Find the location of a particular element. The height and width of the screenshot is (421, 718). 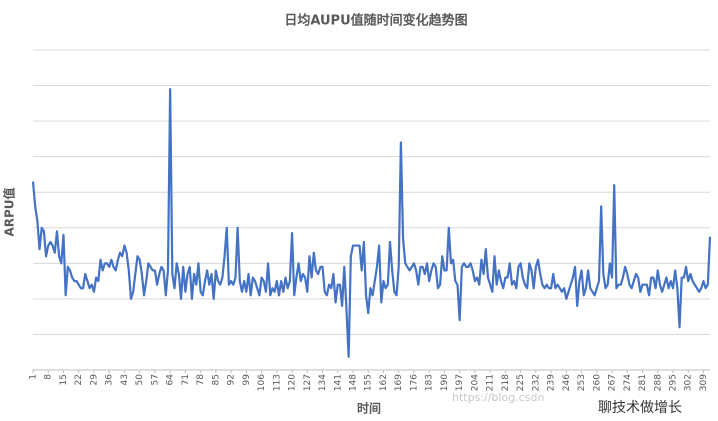

x-tick-label: 190 is located at coordinates (445, 382).